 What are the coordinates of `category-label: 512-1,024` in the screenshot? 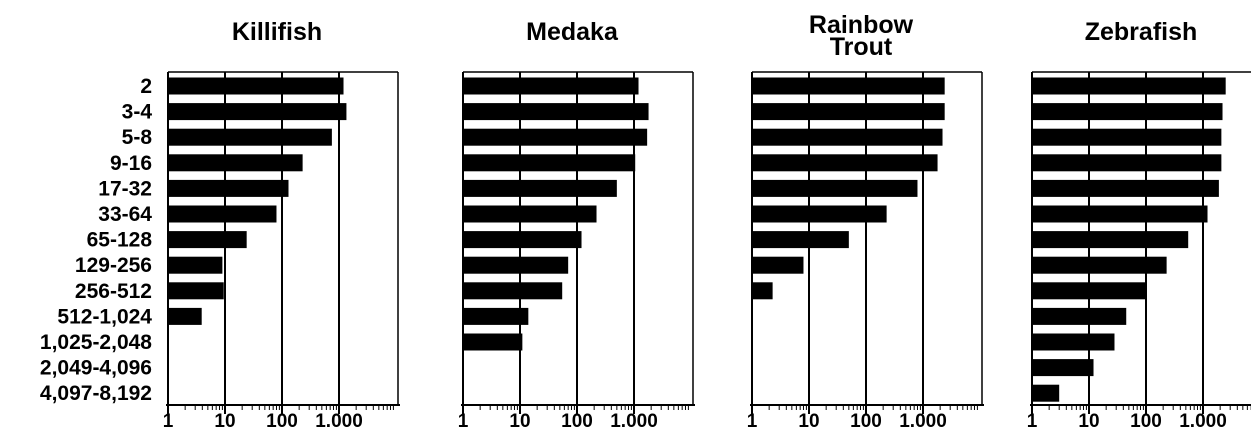 It's located at (104, 316).